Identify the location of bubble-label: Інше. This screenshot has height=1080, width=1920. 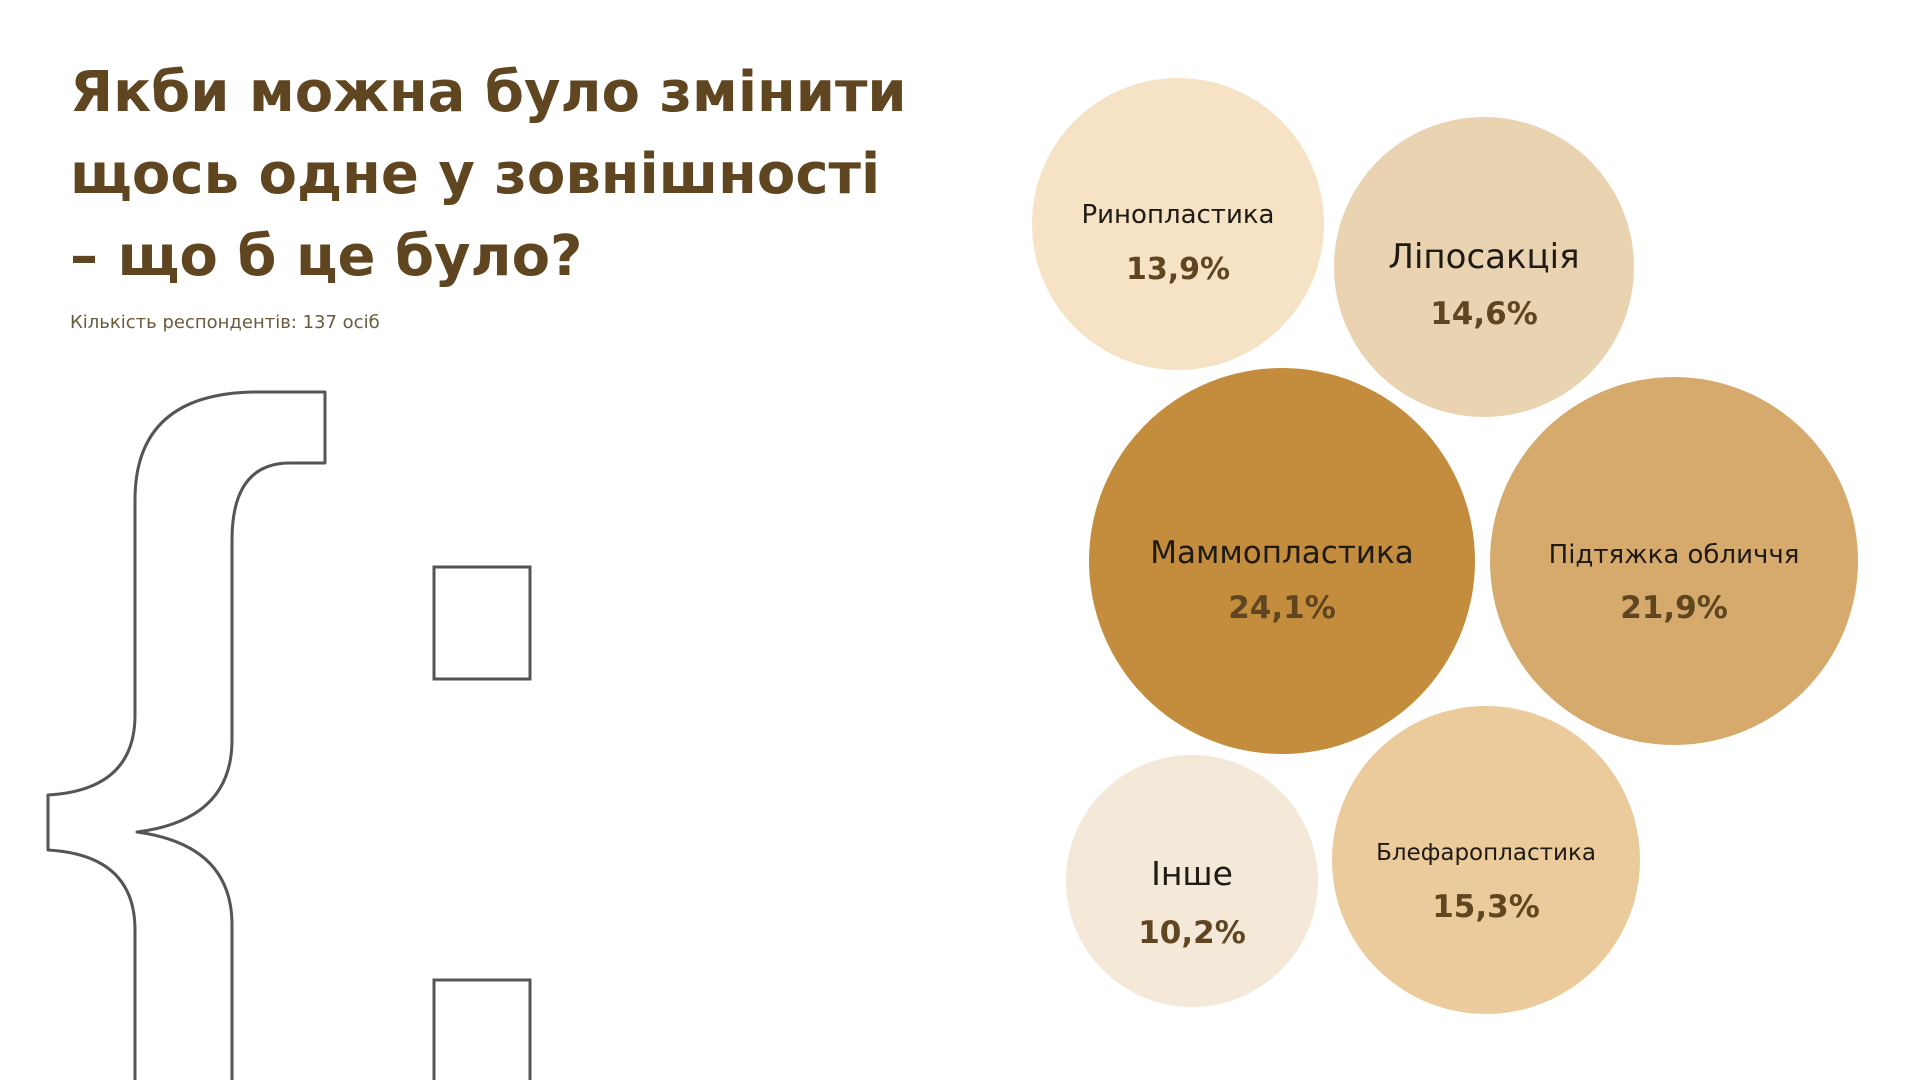
(1192, 873).